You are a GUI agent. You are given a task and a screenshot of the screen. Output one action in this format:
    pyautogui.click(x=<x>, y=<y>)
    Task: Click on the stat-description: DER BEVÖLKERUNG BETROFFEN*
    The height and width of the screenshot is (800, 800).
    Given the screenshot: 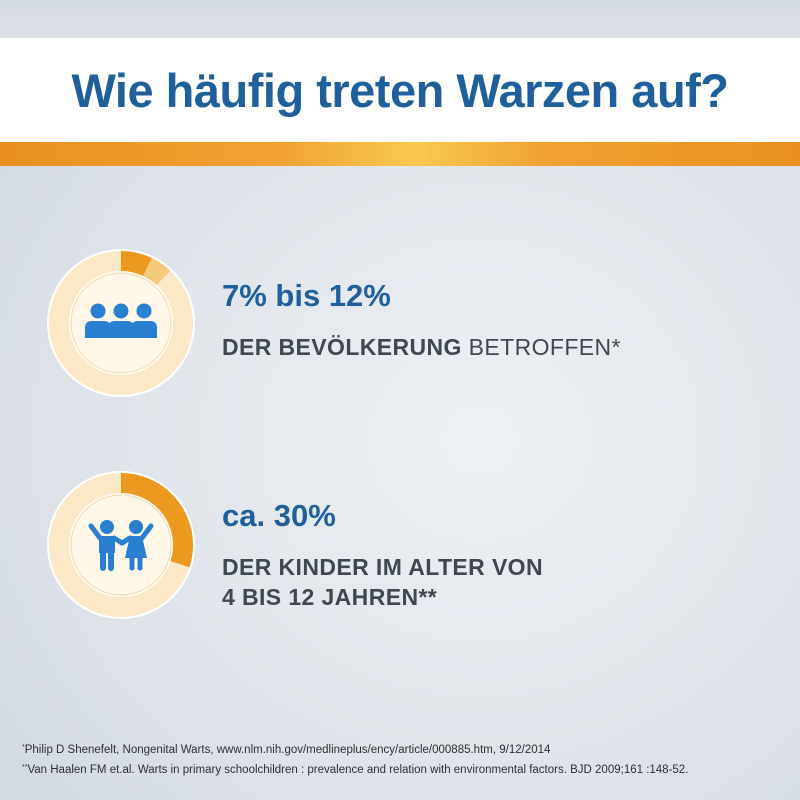 What is the action you would take?
    pyautogui.click(x=421, y=347)
    